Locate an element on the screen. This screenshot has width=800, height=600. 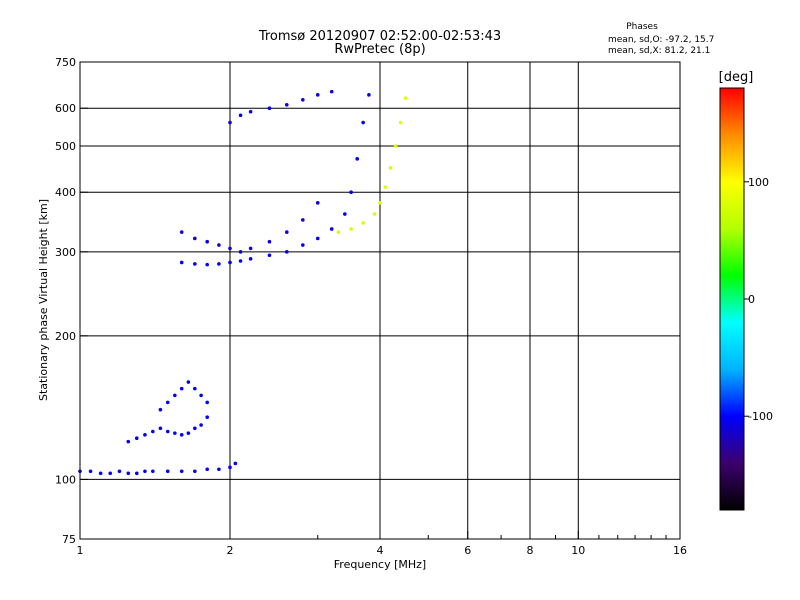
colorbar is located at coordinates (732, 299).